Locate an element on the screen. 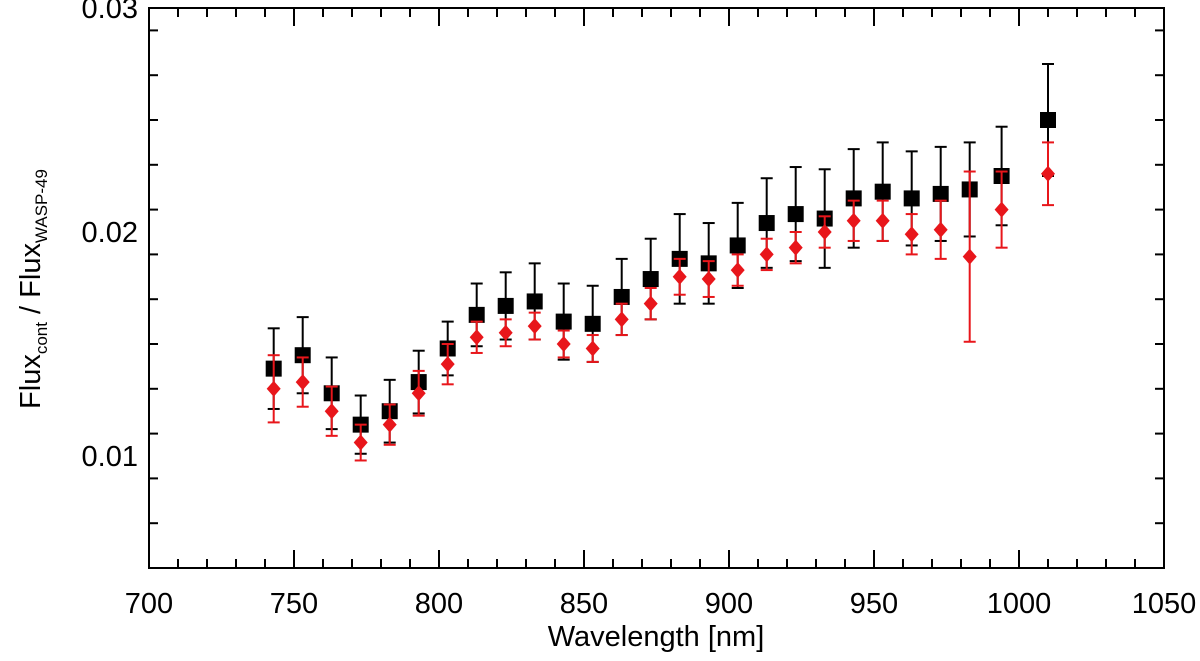  x-tick-label: 1000 is located at coordinates (1019, 604).